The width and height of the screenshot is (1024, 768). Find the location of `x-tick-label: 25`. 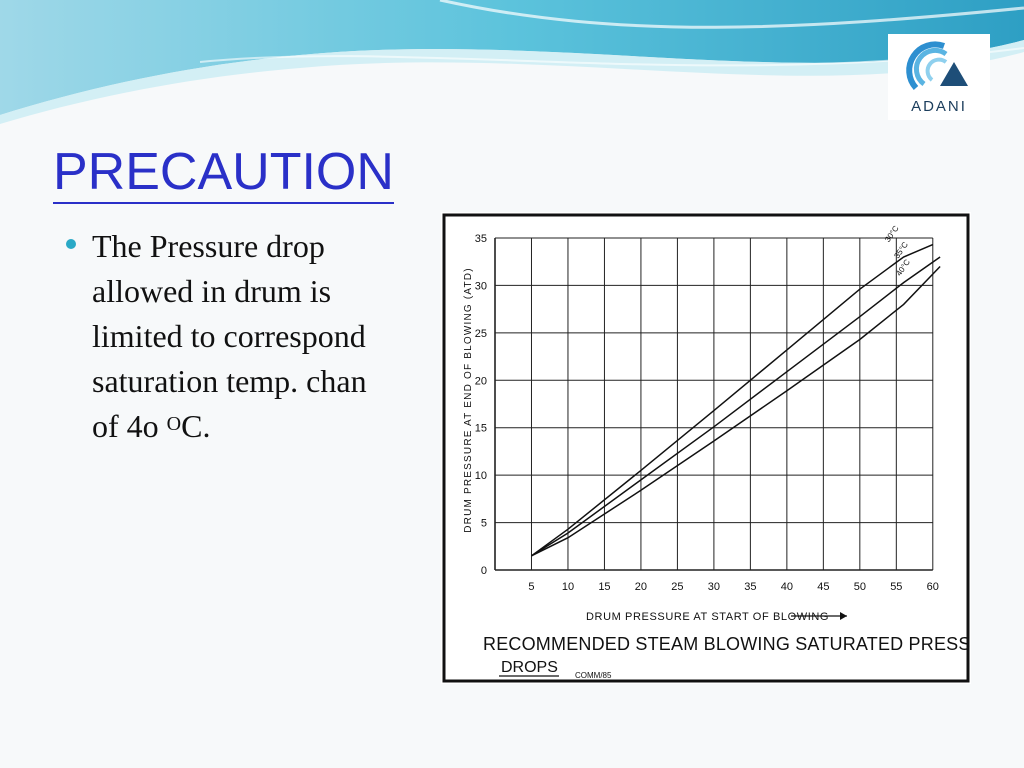

x-tick-label: 25 is located at coordinates (677, 587).